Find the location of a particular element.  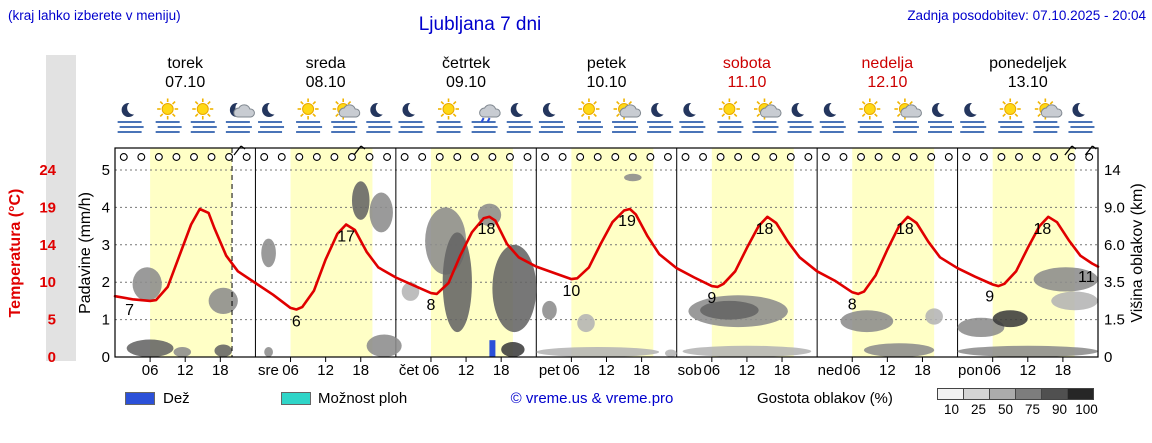

density-label-row: 10 25 50 75 90 100 is located at coordinates (1020, 409).